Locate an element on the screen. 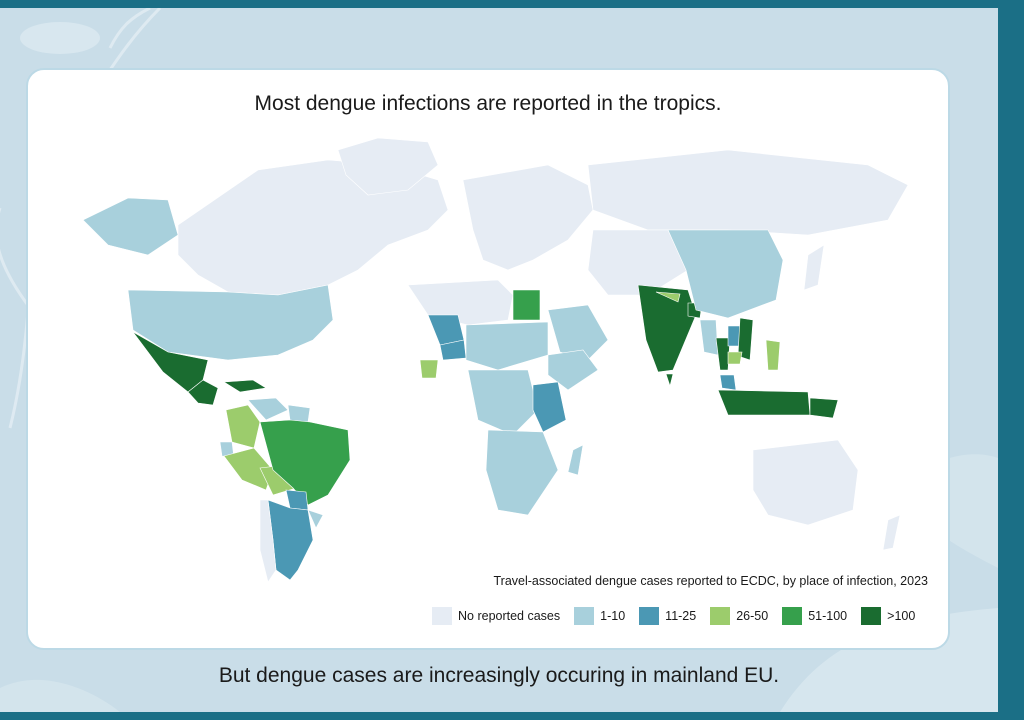  region-caribbean is located at coordinates (245, 386).